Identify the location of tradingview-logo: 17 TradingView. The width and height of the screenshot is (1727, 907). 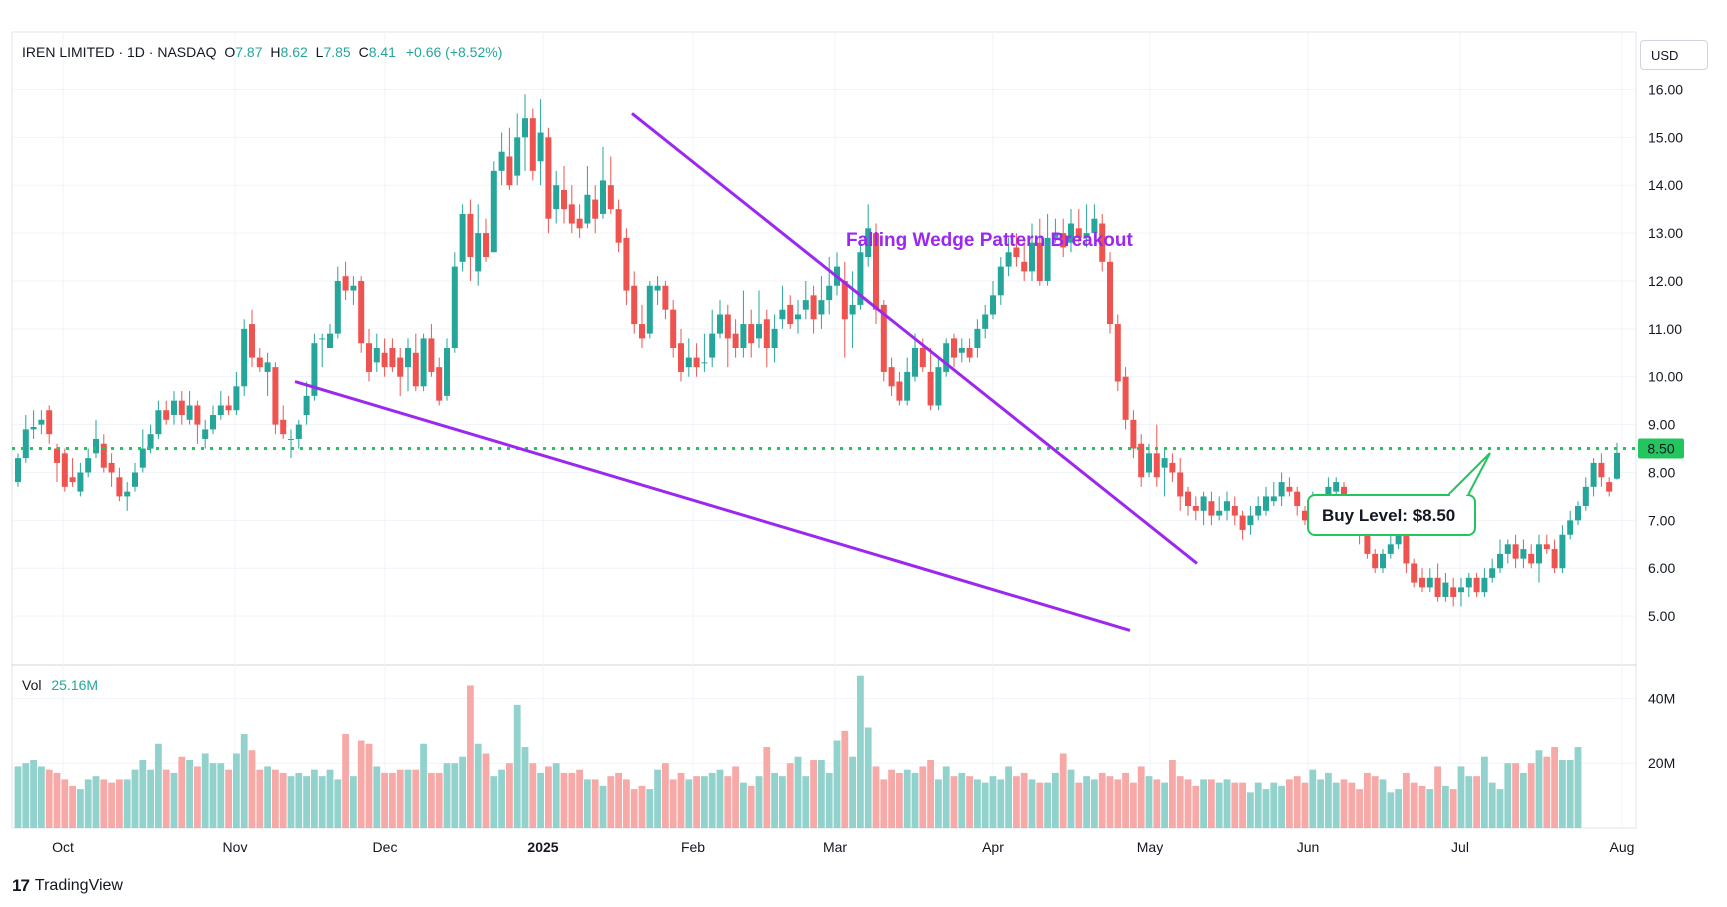
(67, 886).